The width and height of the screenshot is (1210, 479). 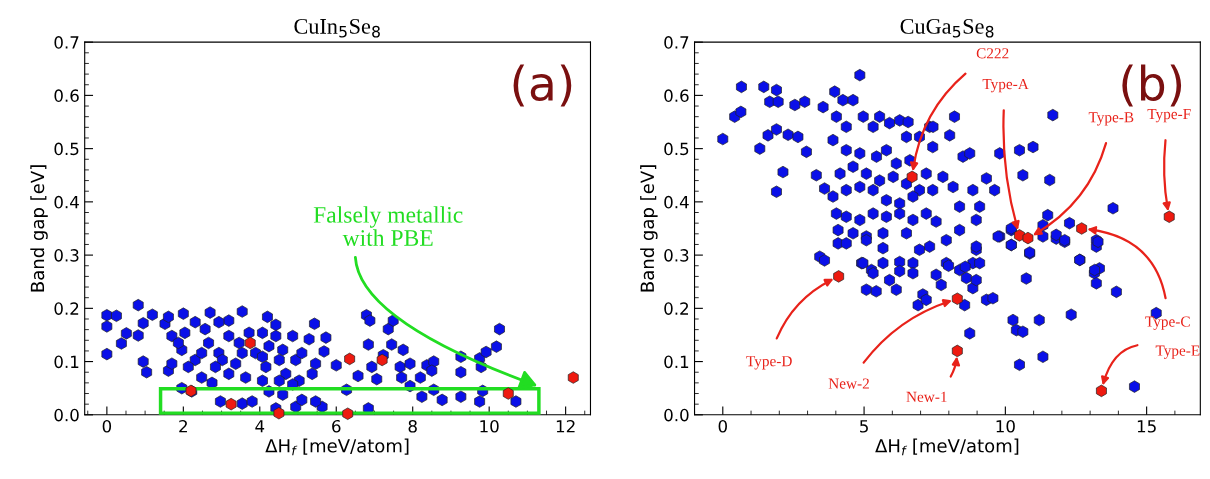 What do you see at coordinates (926, 396) in the screenshot?
I see `annotation: New-1` at bounding box center [926, 396].